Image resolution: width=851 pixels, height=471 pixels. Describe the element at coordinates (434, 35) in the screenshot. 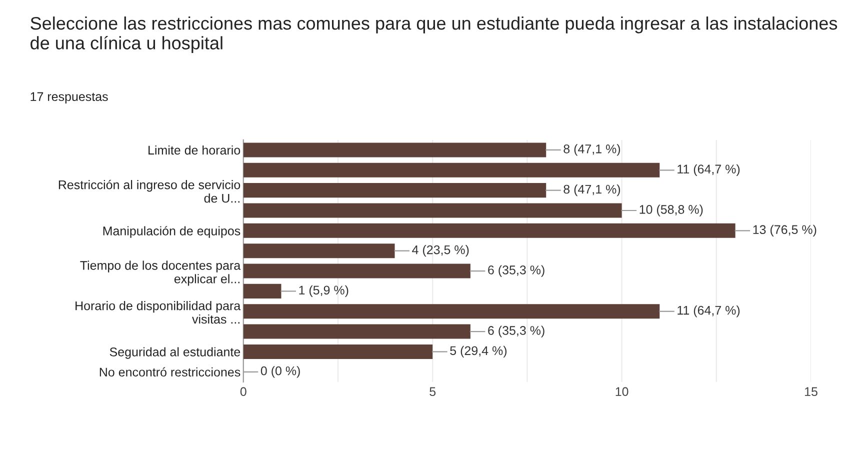

I see `chart-title: Seleccione las restricciones mas comunes para que un estudiante pueda ingresar a las instalaciones de una clínica u hospital` at that location.